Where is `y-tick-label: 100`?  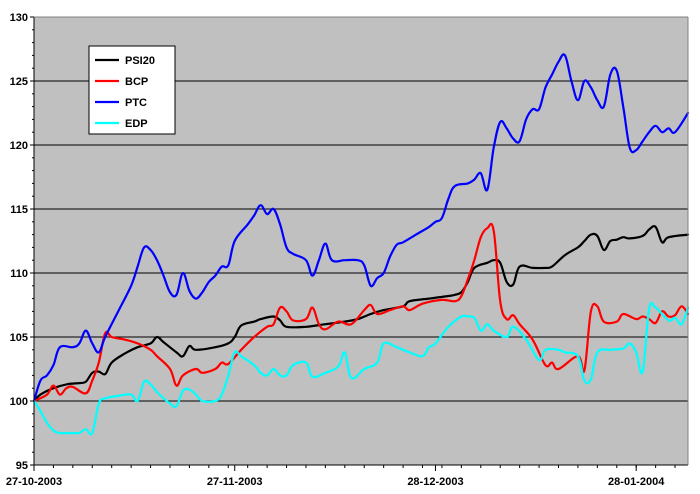 y-tick-label: 100 is located at coordinates (19, 402).